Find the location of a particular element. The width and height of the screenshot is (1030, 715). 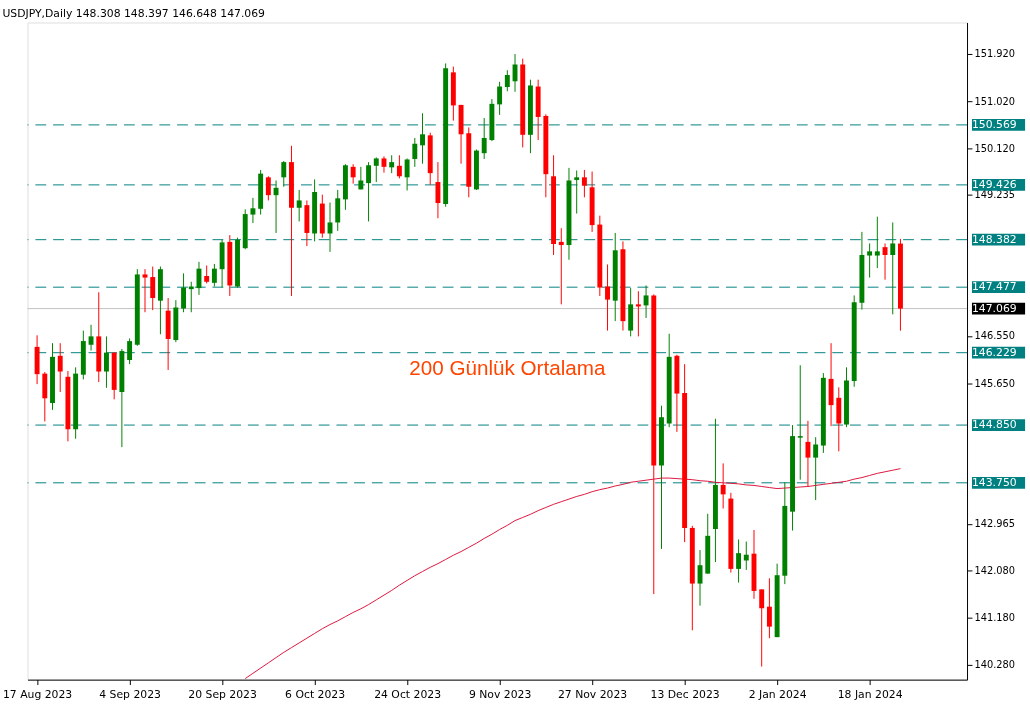

ref-line-label: 146.229 is located at coordinates (994, 352).